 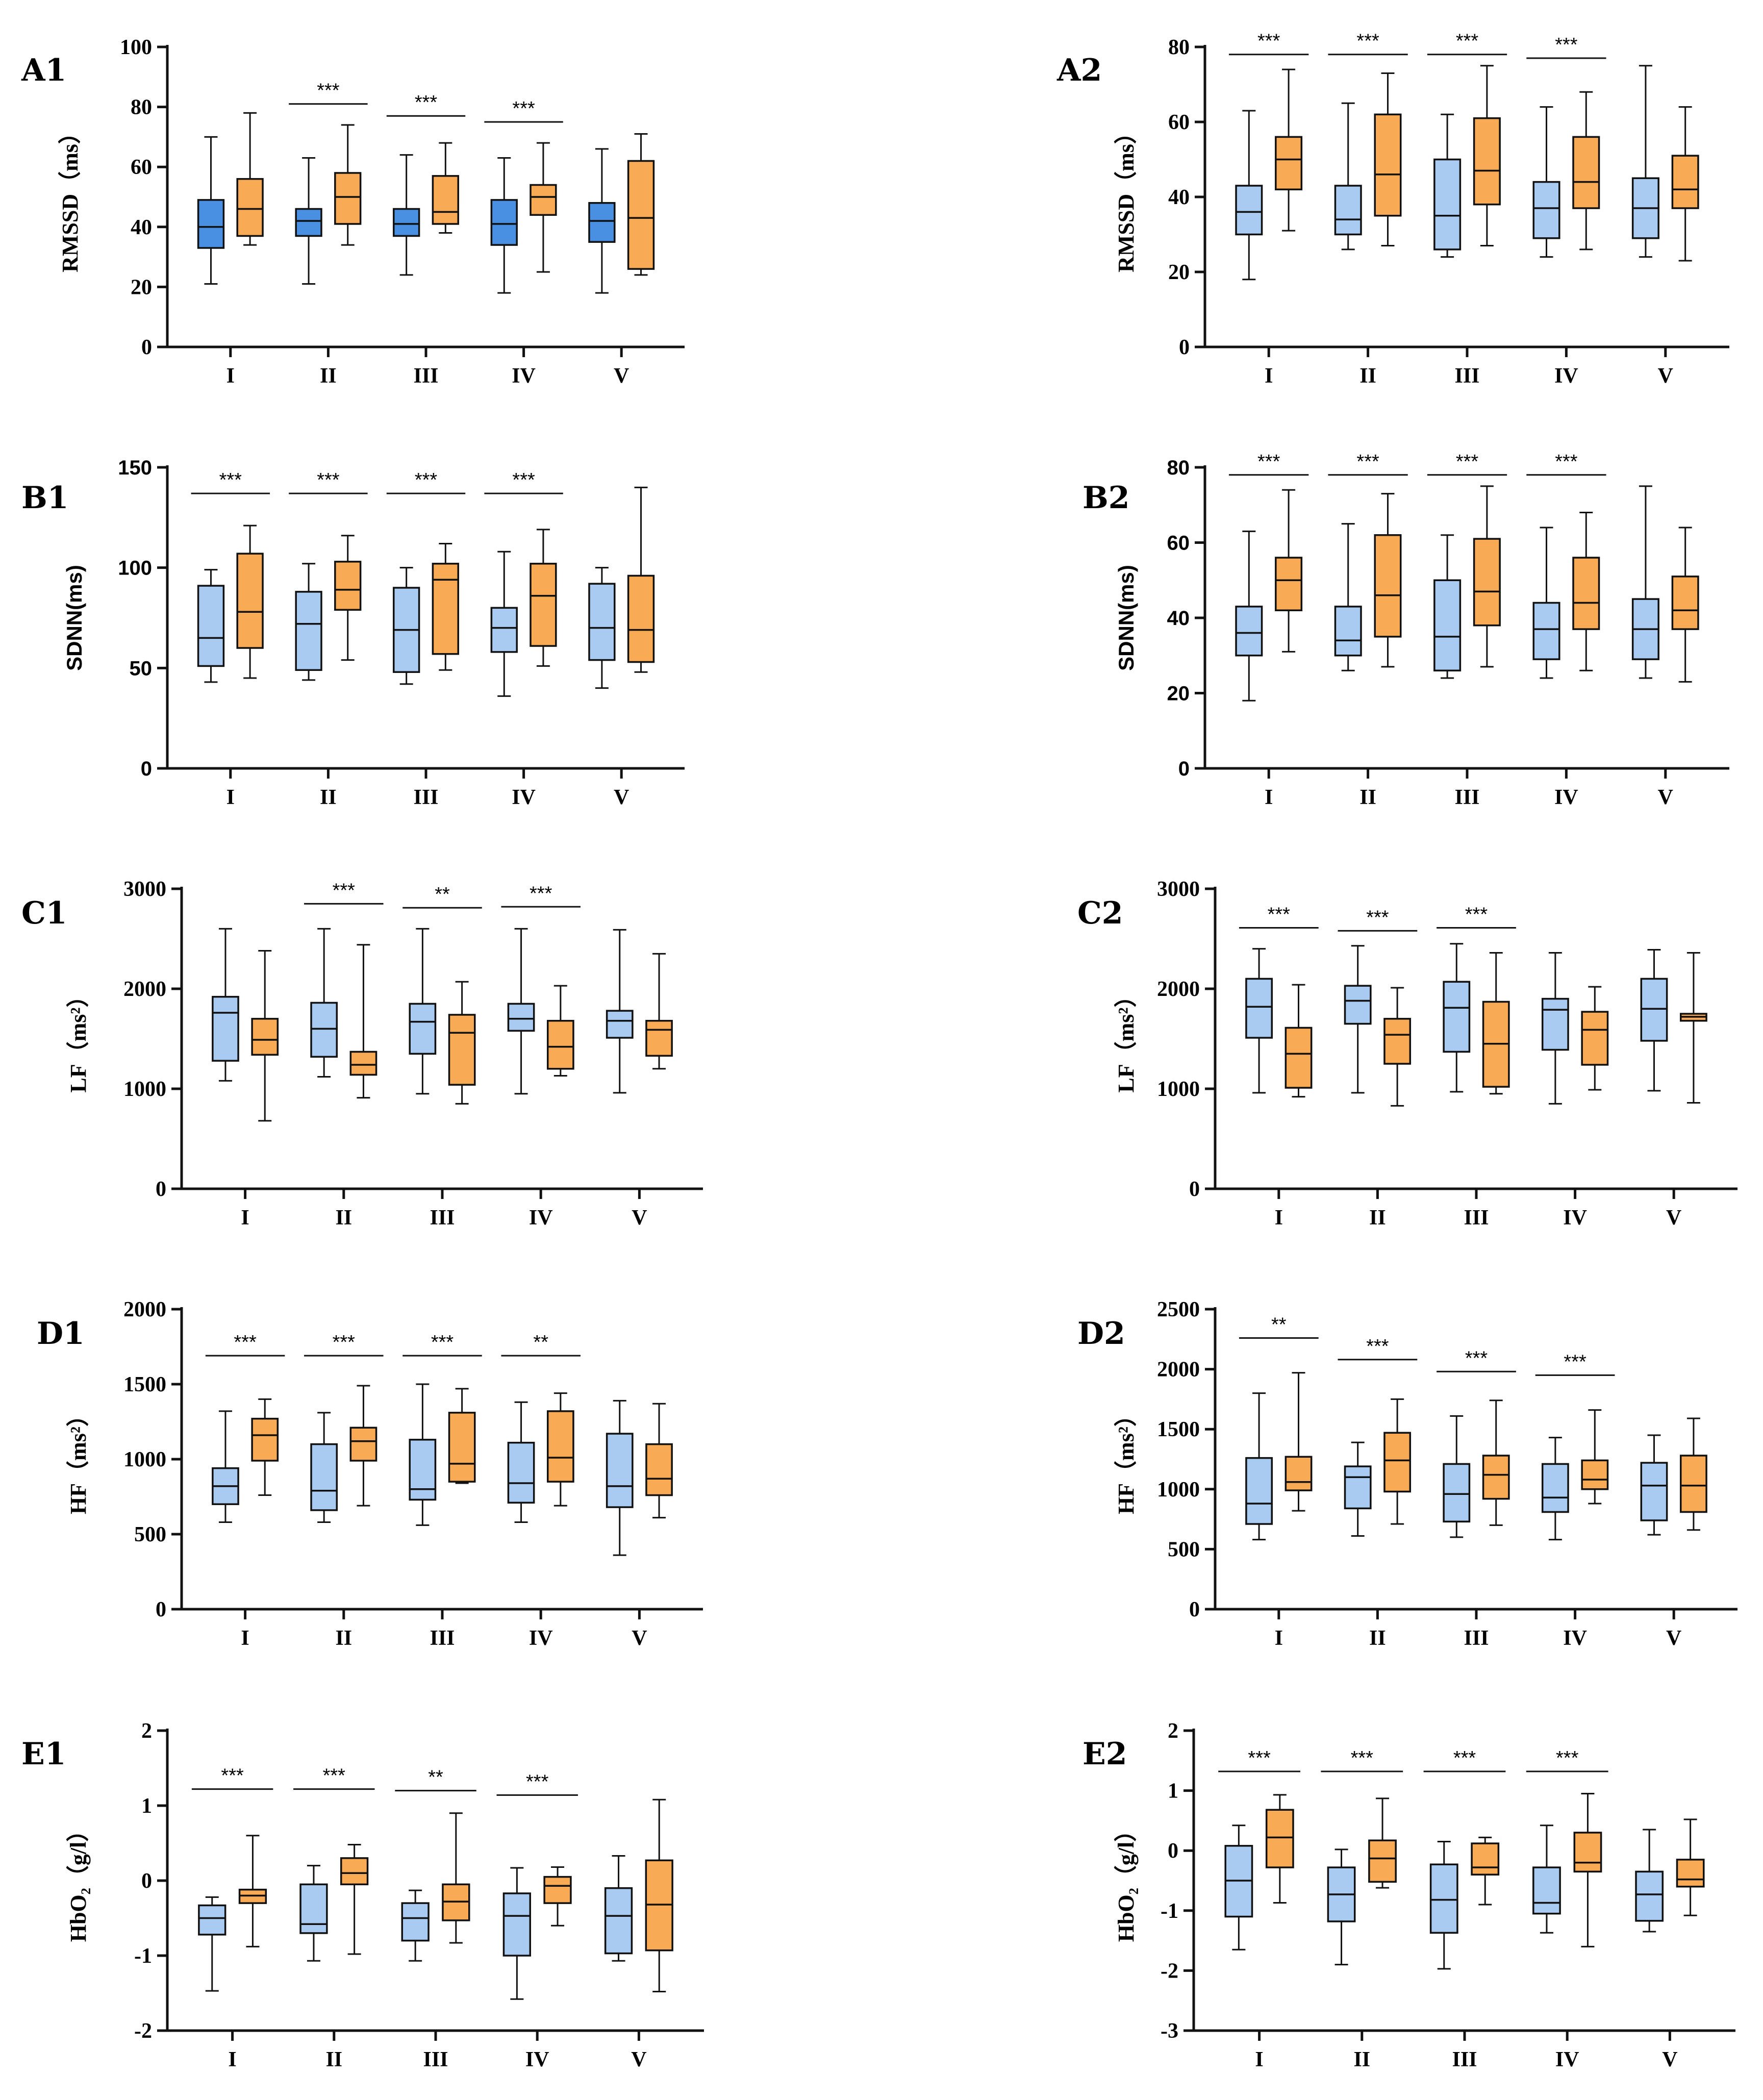 I want to click on panel-label: C1, so click(x=44, y=913).